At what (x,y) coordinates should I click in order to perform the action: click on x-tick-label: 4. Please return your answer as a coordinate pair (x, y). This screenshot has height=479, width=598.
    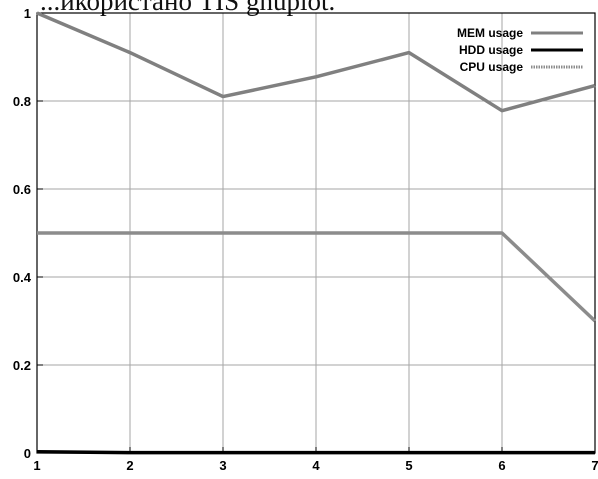
    Looking at the image, I should click on (316, 465).